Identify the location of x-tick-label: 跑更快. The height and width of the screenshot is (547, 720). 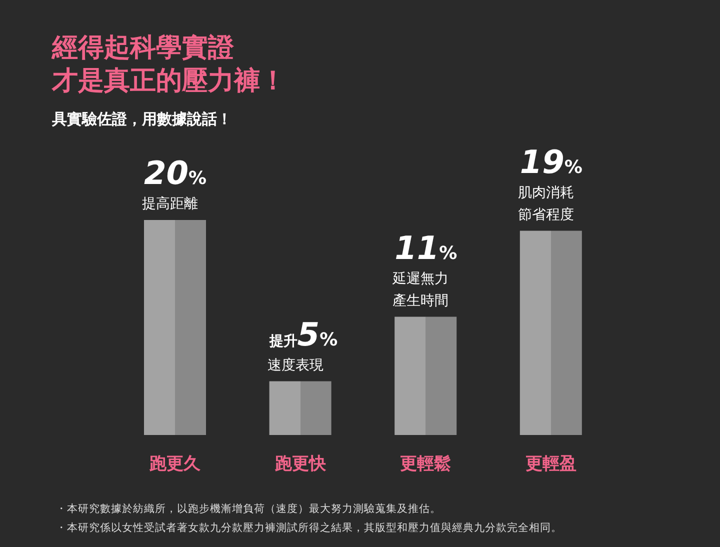
(300, 464).